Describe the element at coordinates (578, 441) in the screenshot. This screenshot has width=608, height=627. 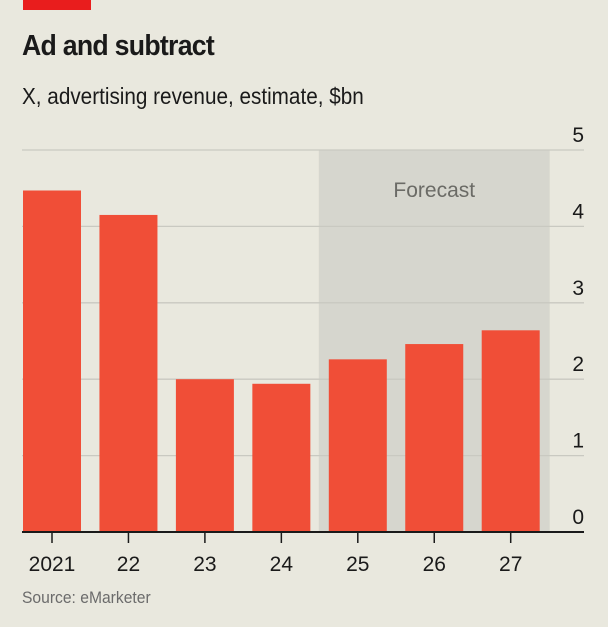
I see `y-tick-label: 1` at that location.